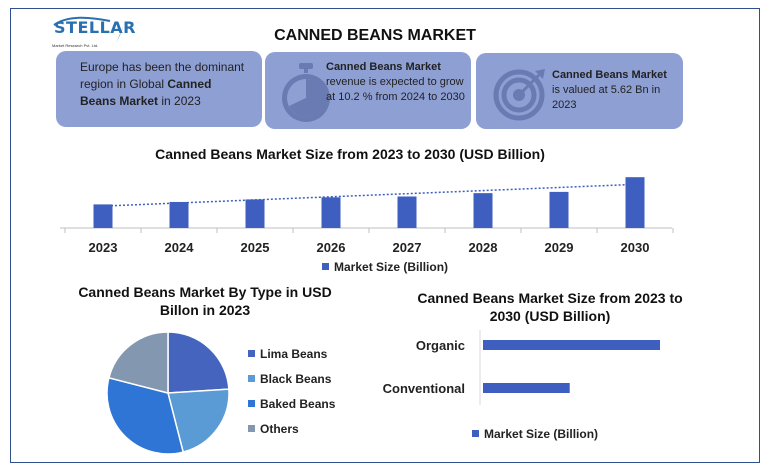 This screenshot has height=473, width=772. Describe the element at coordinates (145, 415) in the screenshot. I see `pie-slice-baked-beans` at that location.